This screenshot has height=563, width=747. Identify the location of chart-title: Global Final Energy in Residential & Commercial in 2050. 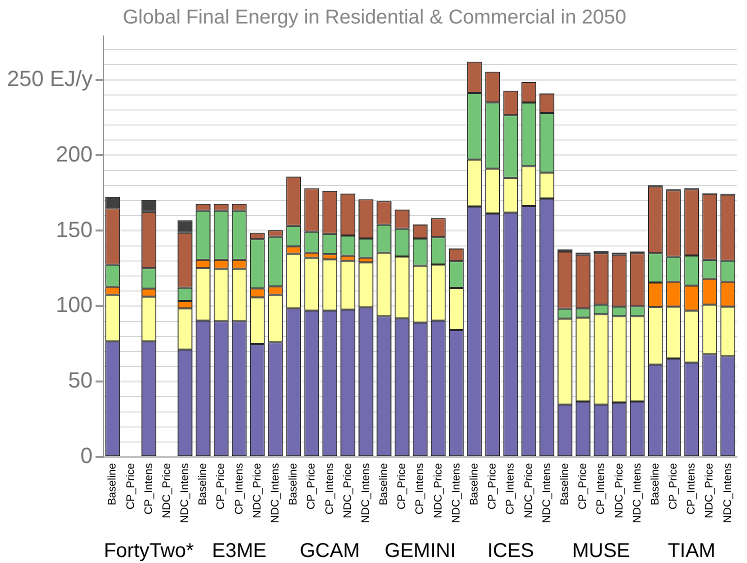
(374, 17).